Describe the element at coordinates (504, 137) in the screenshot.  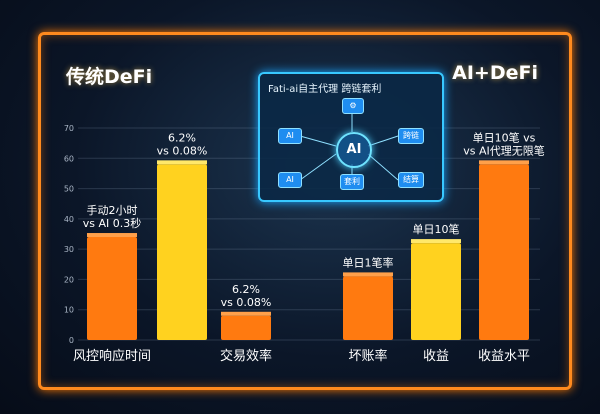
I see `bar-annotation: 单日10笔 vs` at that location.